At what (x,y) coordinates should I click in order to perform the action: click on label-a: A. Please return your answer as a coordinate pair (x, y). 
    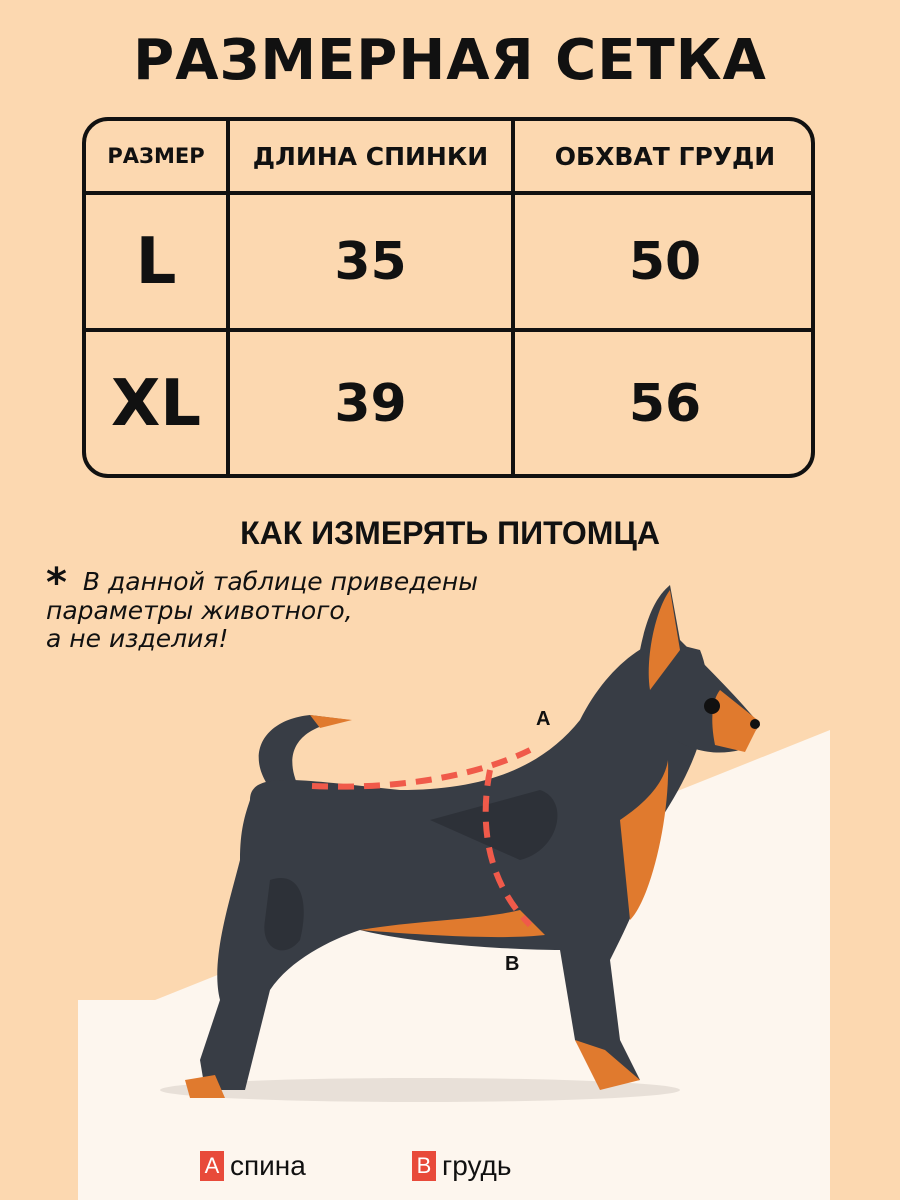
    Looking at the image, I should click on (543, 719).